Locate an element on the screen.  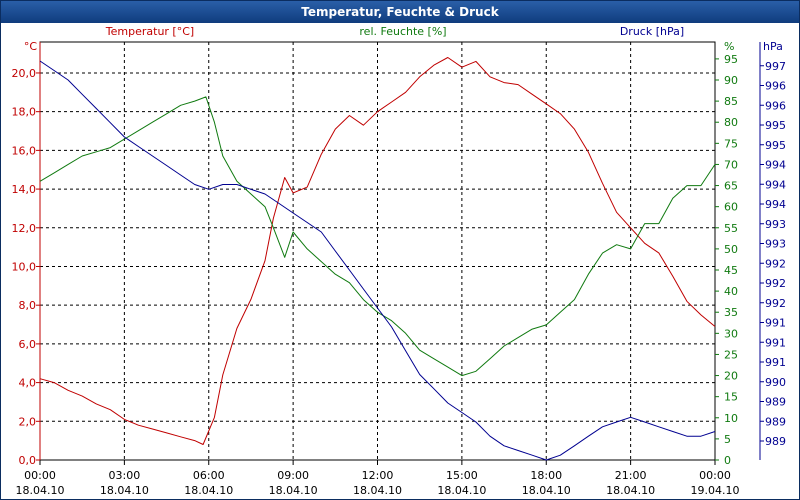
x-tick-time: 06:00 is located at coordinates (209, 475).